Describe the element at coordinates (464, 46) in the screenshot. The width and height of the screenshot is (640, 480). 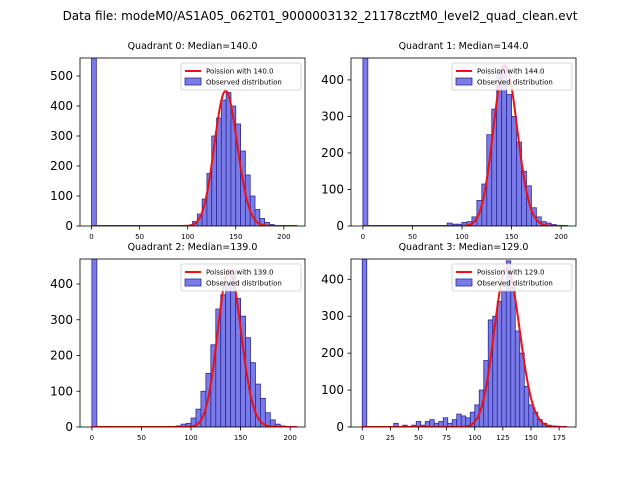
I see `panel-title: Quadrant 1: Median=144.0` at that location.